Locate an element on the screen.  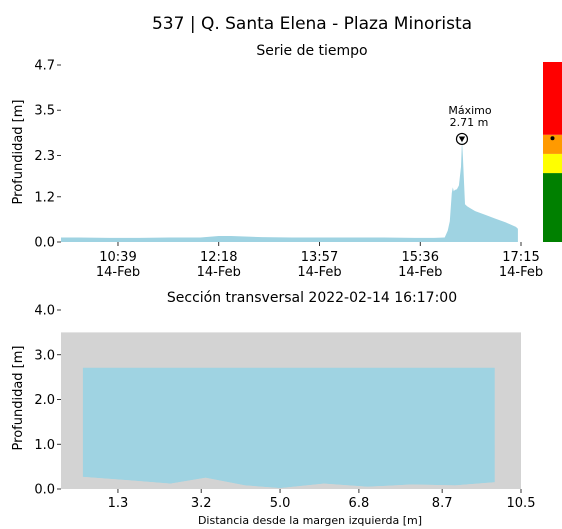
alert-level-bar is located at coordinates (552, 152).